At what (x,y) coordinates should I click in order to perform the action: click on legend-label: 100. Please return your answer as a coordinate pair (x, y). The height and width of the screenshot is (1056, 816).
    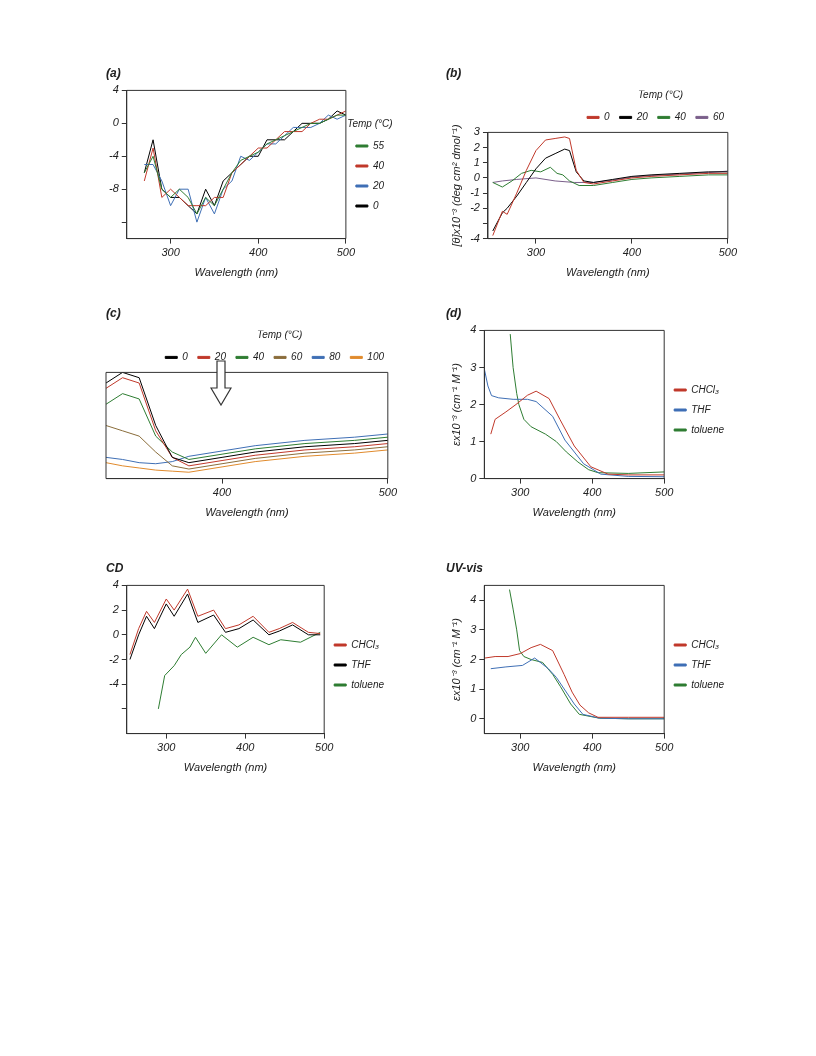
    Looking at the image, I should click on (376, 357).